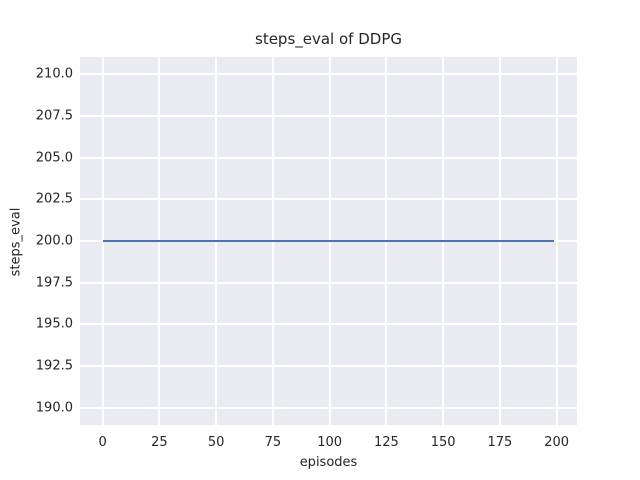 This screenshot has height=480, width=640. What do you see at coordinates (328, 39) in the screenshot?
I see `chart-title: steps_eval of DDPG` at bounding box center [328, 39].